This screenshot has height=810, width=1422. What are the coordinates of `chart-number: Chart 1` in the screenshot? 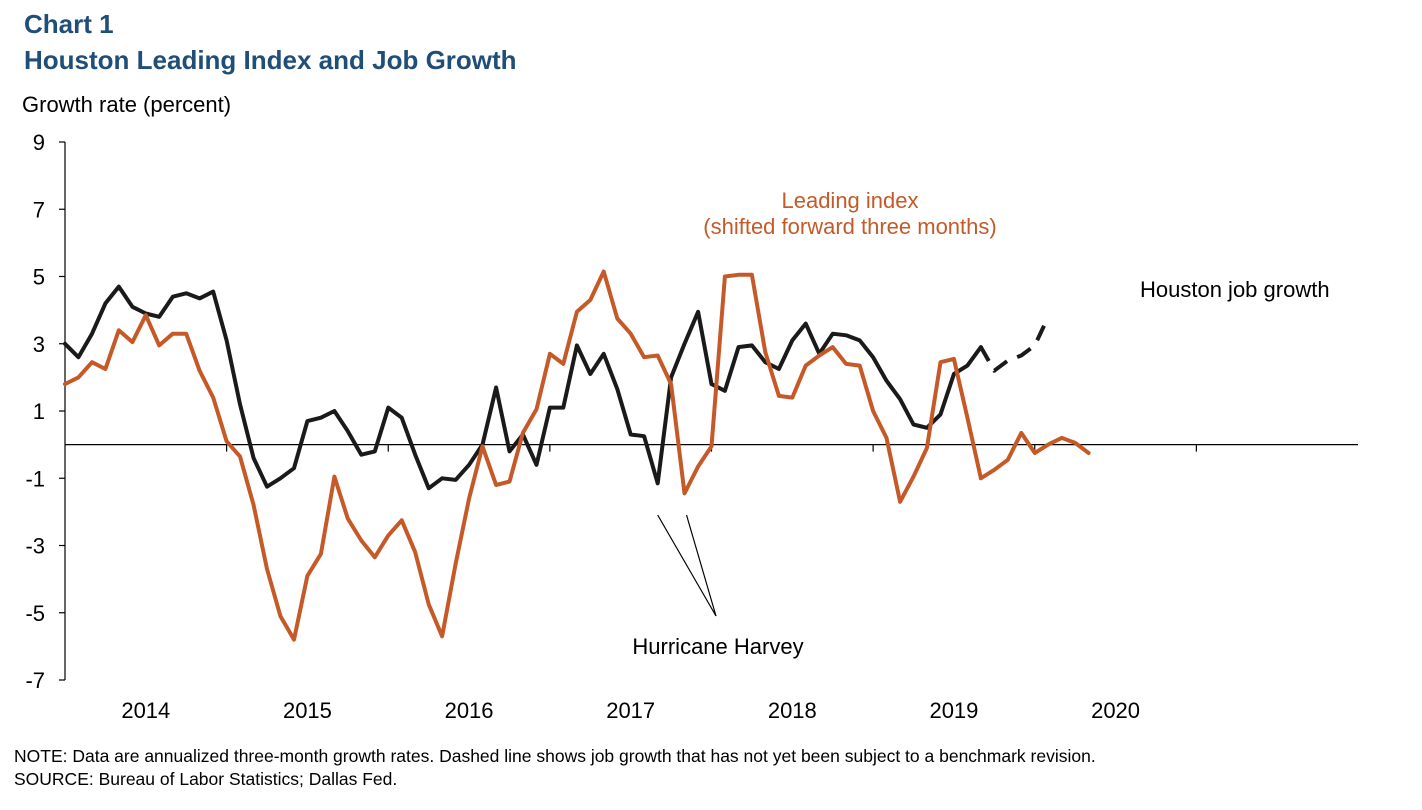 It's located at (69, 24).